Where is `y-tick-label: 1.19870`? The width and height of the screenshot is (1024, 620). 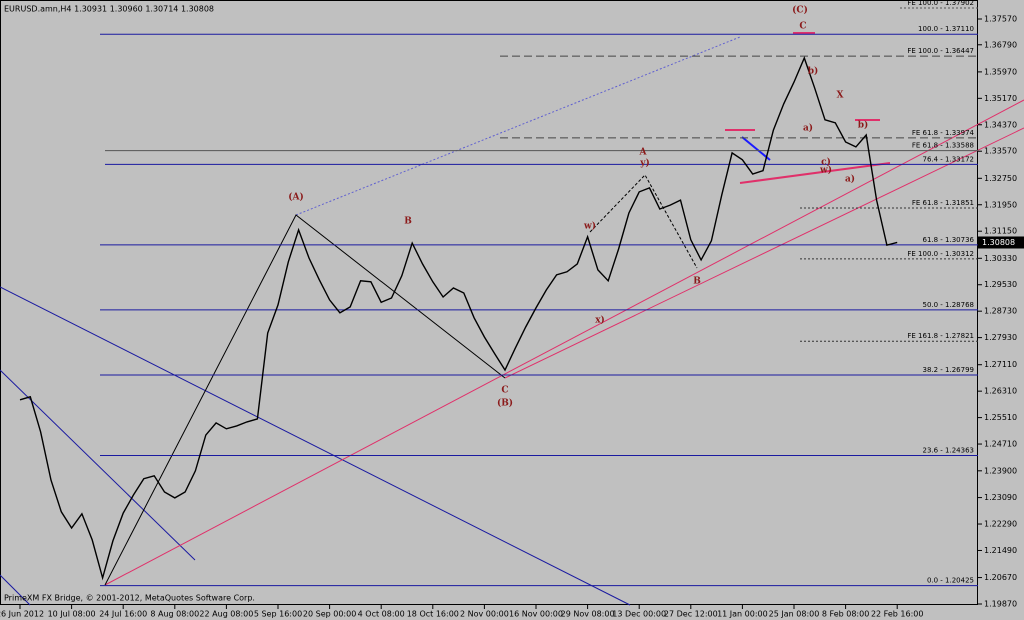 y-tick-label: 1.19870 is located at coordinates (1000, 604).